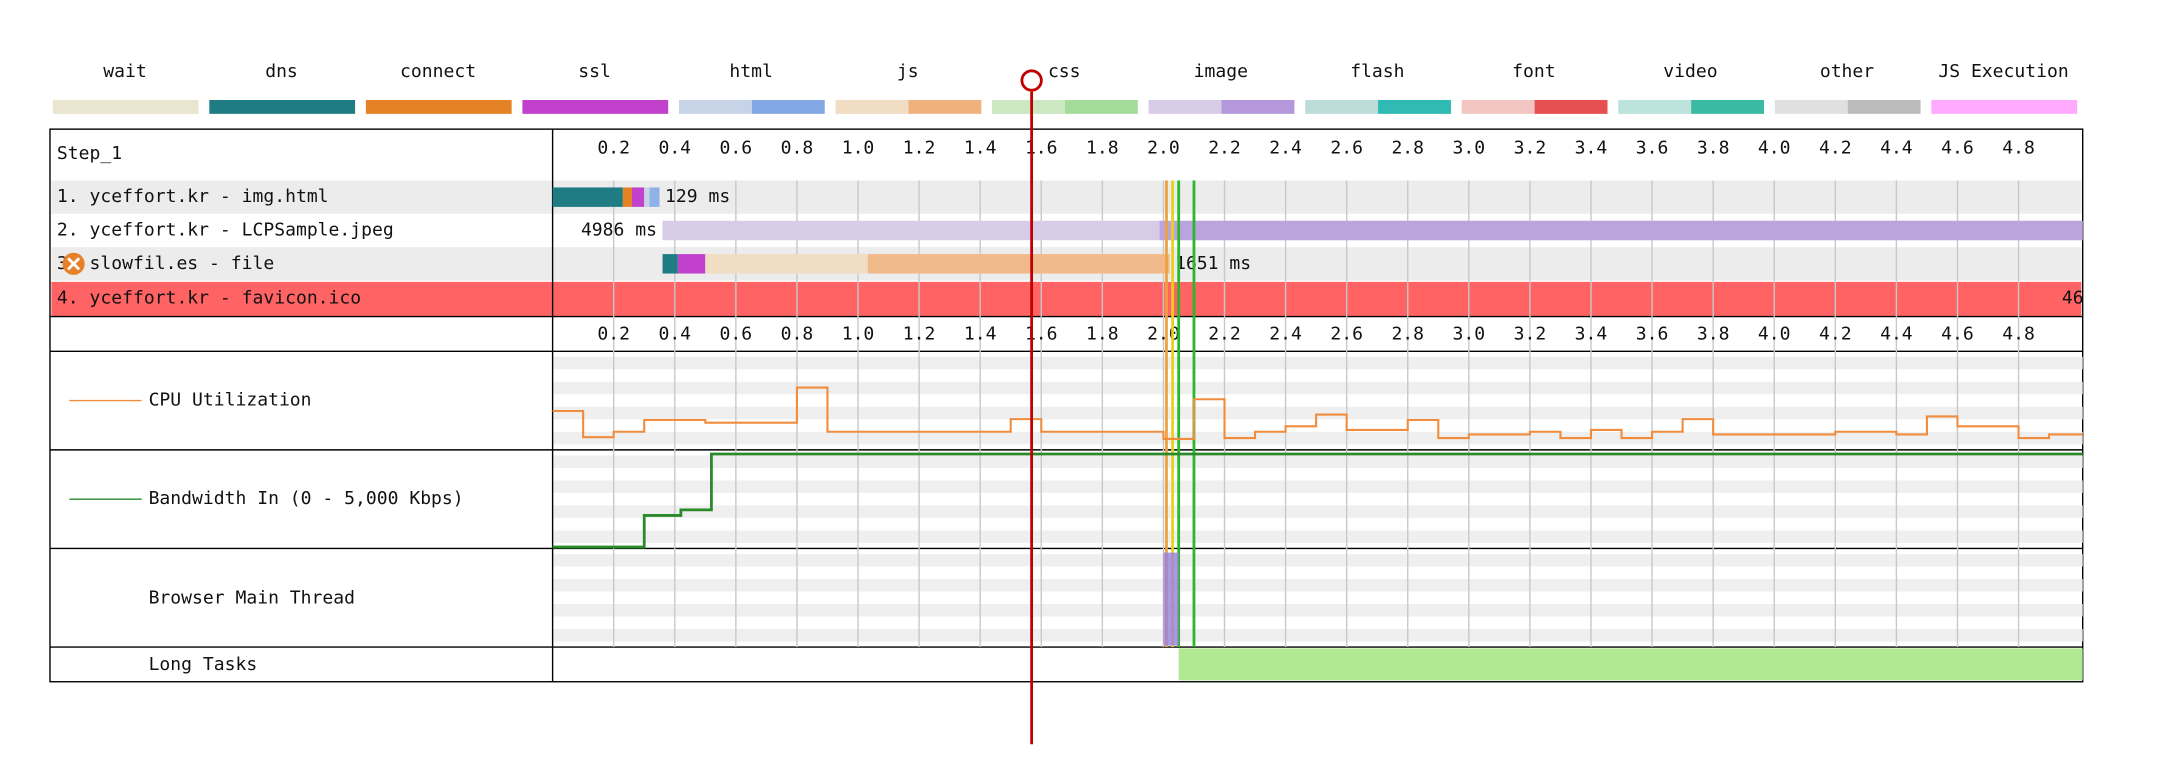 The height and width of the screenshot is (772, 2166). Describe the element at coordinates (230, 400) in the screenshot. I see `cpu-label: CPU Utilization` at that location.